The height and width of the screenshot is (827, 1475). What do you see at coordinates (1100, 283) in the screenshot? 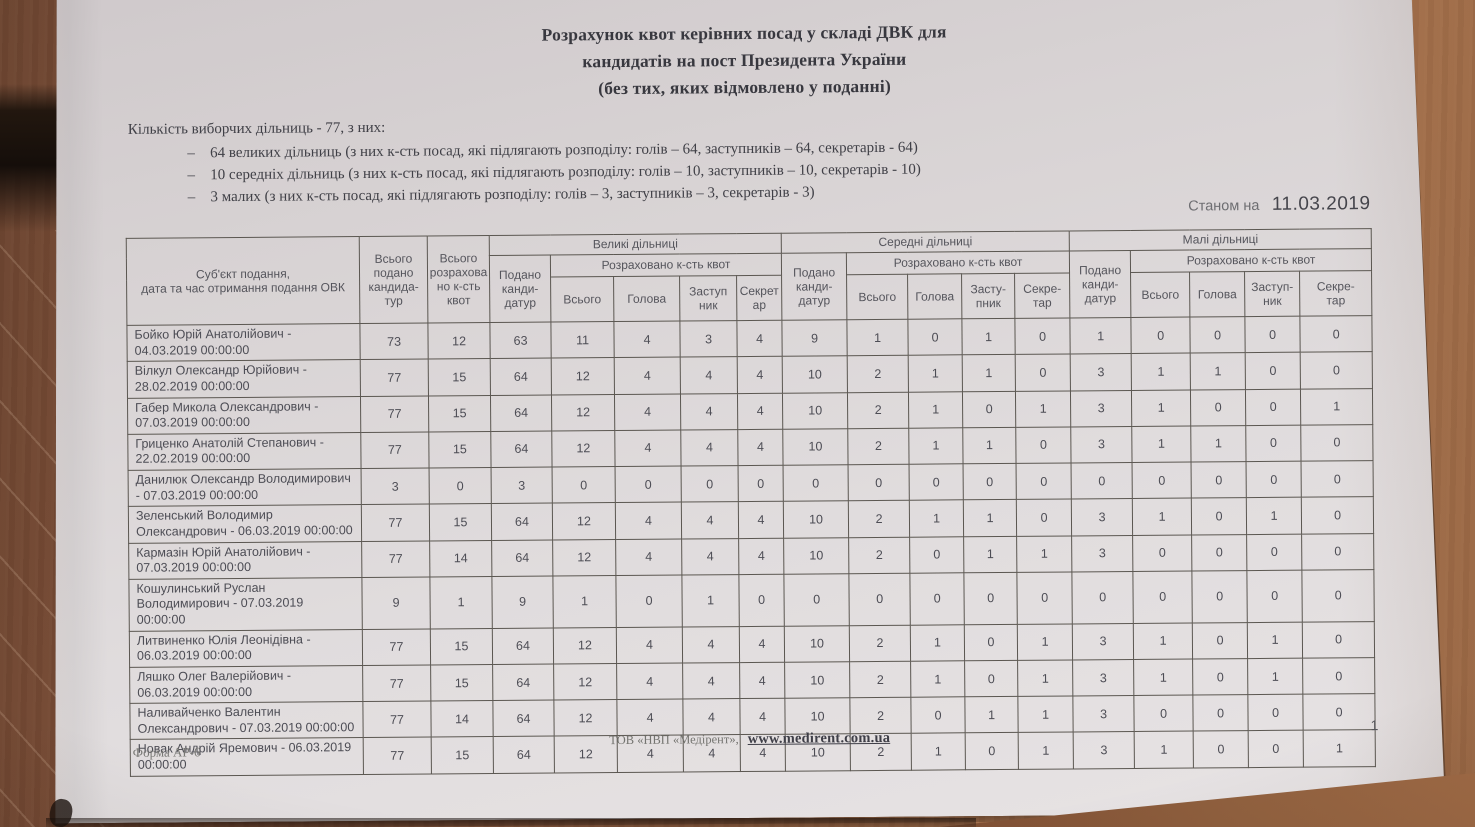
I see `col-header-submitted-small: Подано канди- датур` at bounding box center [1100, 283].